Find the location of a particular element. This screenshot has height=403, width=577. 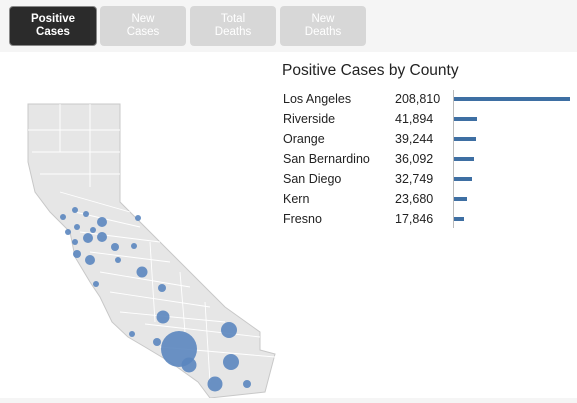

county-row-riverside: Riverside 41,894 is located at coordinates (428, 119).